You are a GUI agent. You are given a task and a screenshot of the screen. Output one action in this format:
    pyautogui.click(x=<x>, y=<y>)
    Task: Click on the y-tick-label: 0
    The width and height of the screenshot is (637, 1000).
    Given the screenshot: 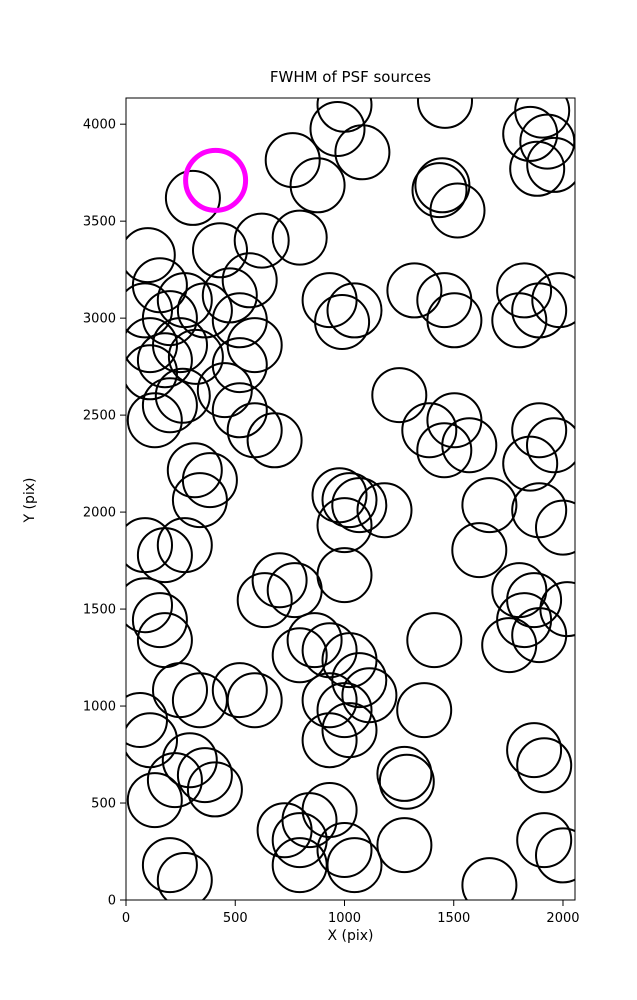 What is the action you would take?
    pyautogui.click(x=112, y=901)
    